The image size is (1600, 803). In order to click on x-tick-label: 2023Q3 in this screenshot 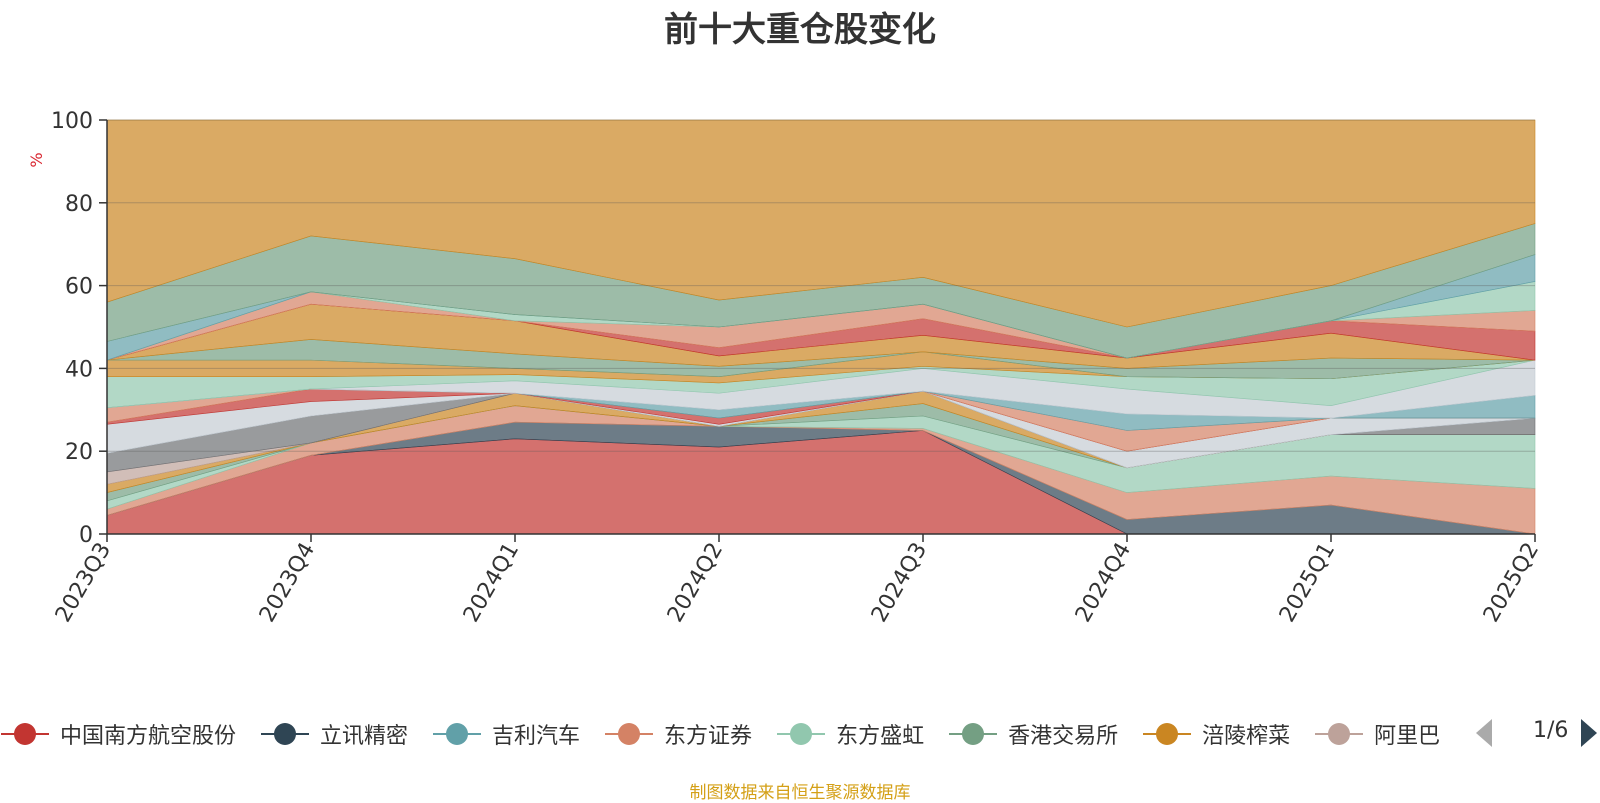, I will do `click(83, 583)`.